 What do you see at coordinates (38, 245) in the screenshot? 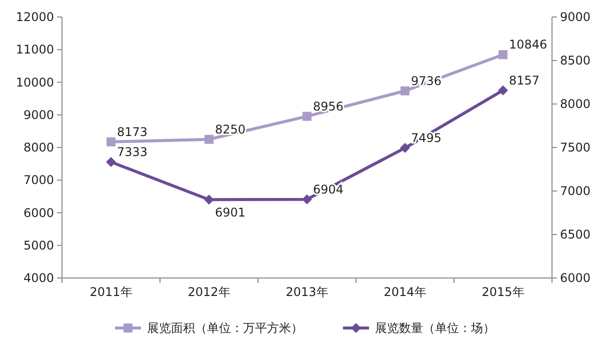
I see `y-tick-label: 5000` at bounding box center [38, 245].